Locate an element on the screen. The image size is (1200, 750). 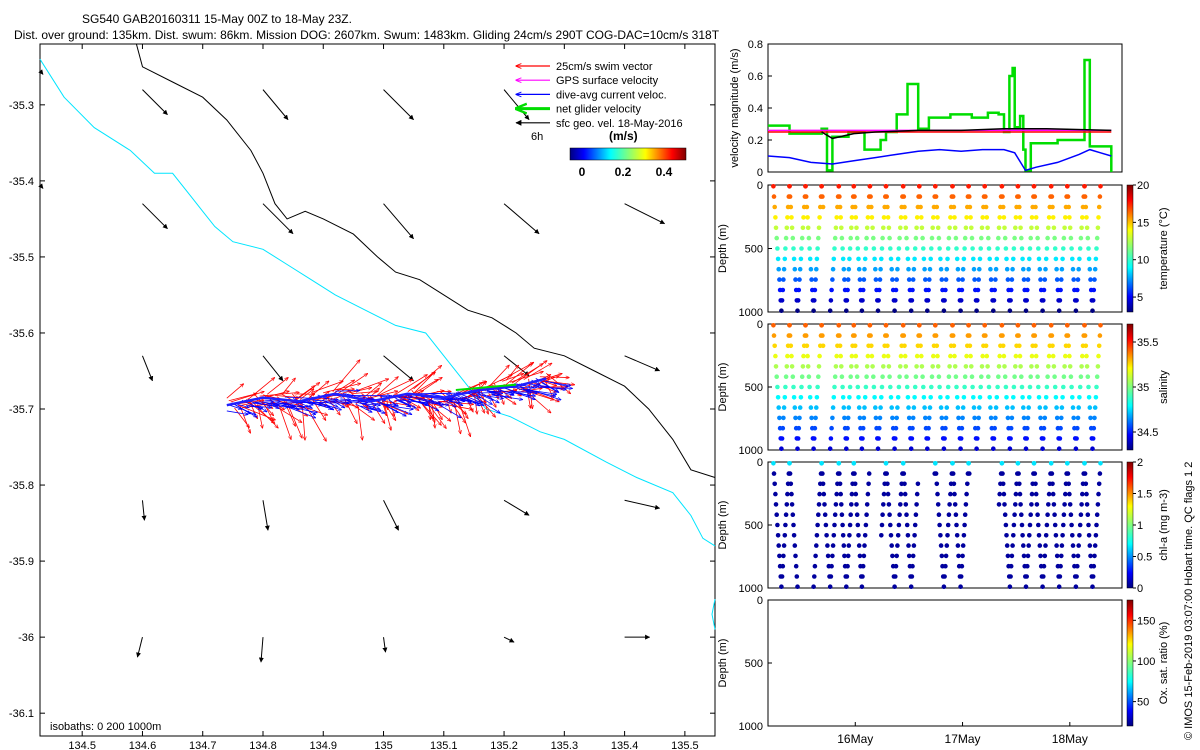
legend-label: sfc geo. vel. 18-May-2016 is located at coordinates (619, 124).